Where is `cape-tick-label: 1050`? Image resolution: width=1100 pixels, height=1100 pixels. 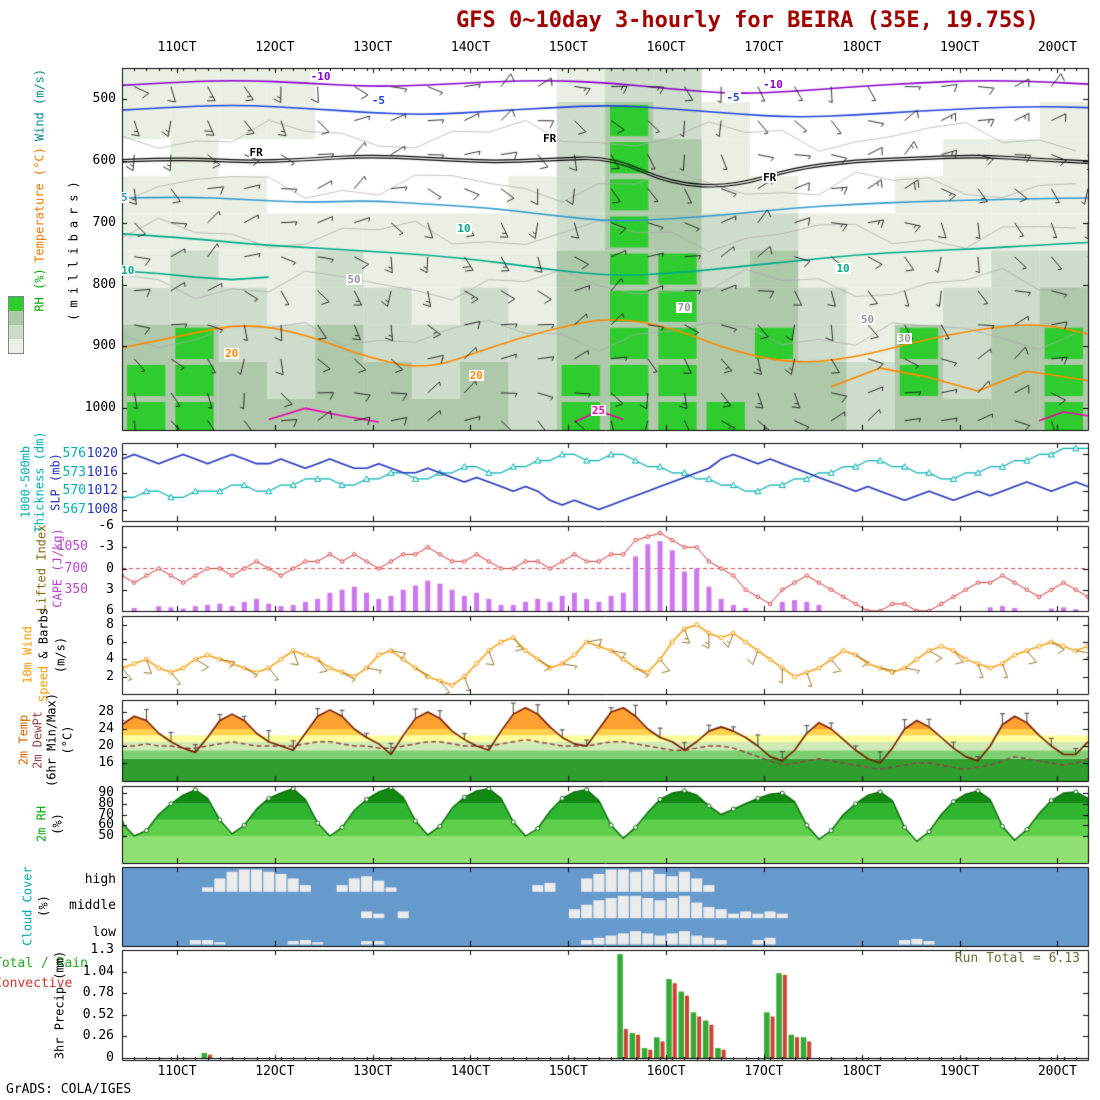 cape-tick-label: 1050 is located at coordinates (72, 547).